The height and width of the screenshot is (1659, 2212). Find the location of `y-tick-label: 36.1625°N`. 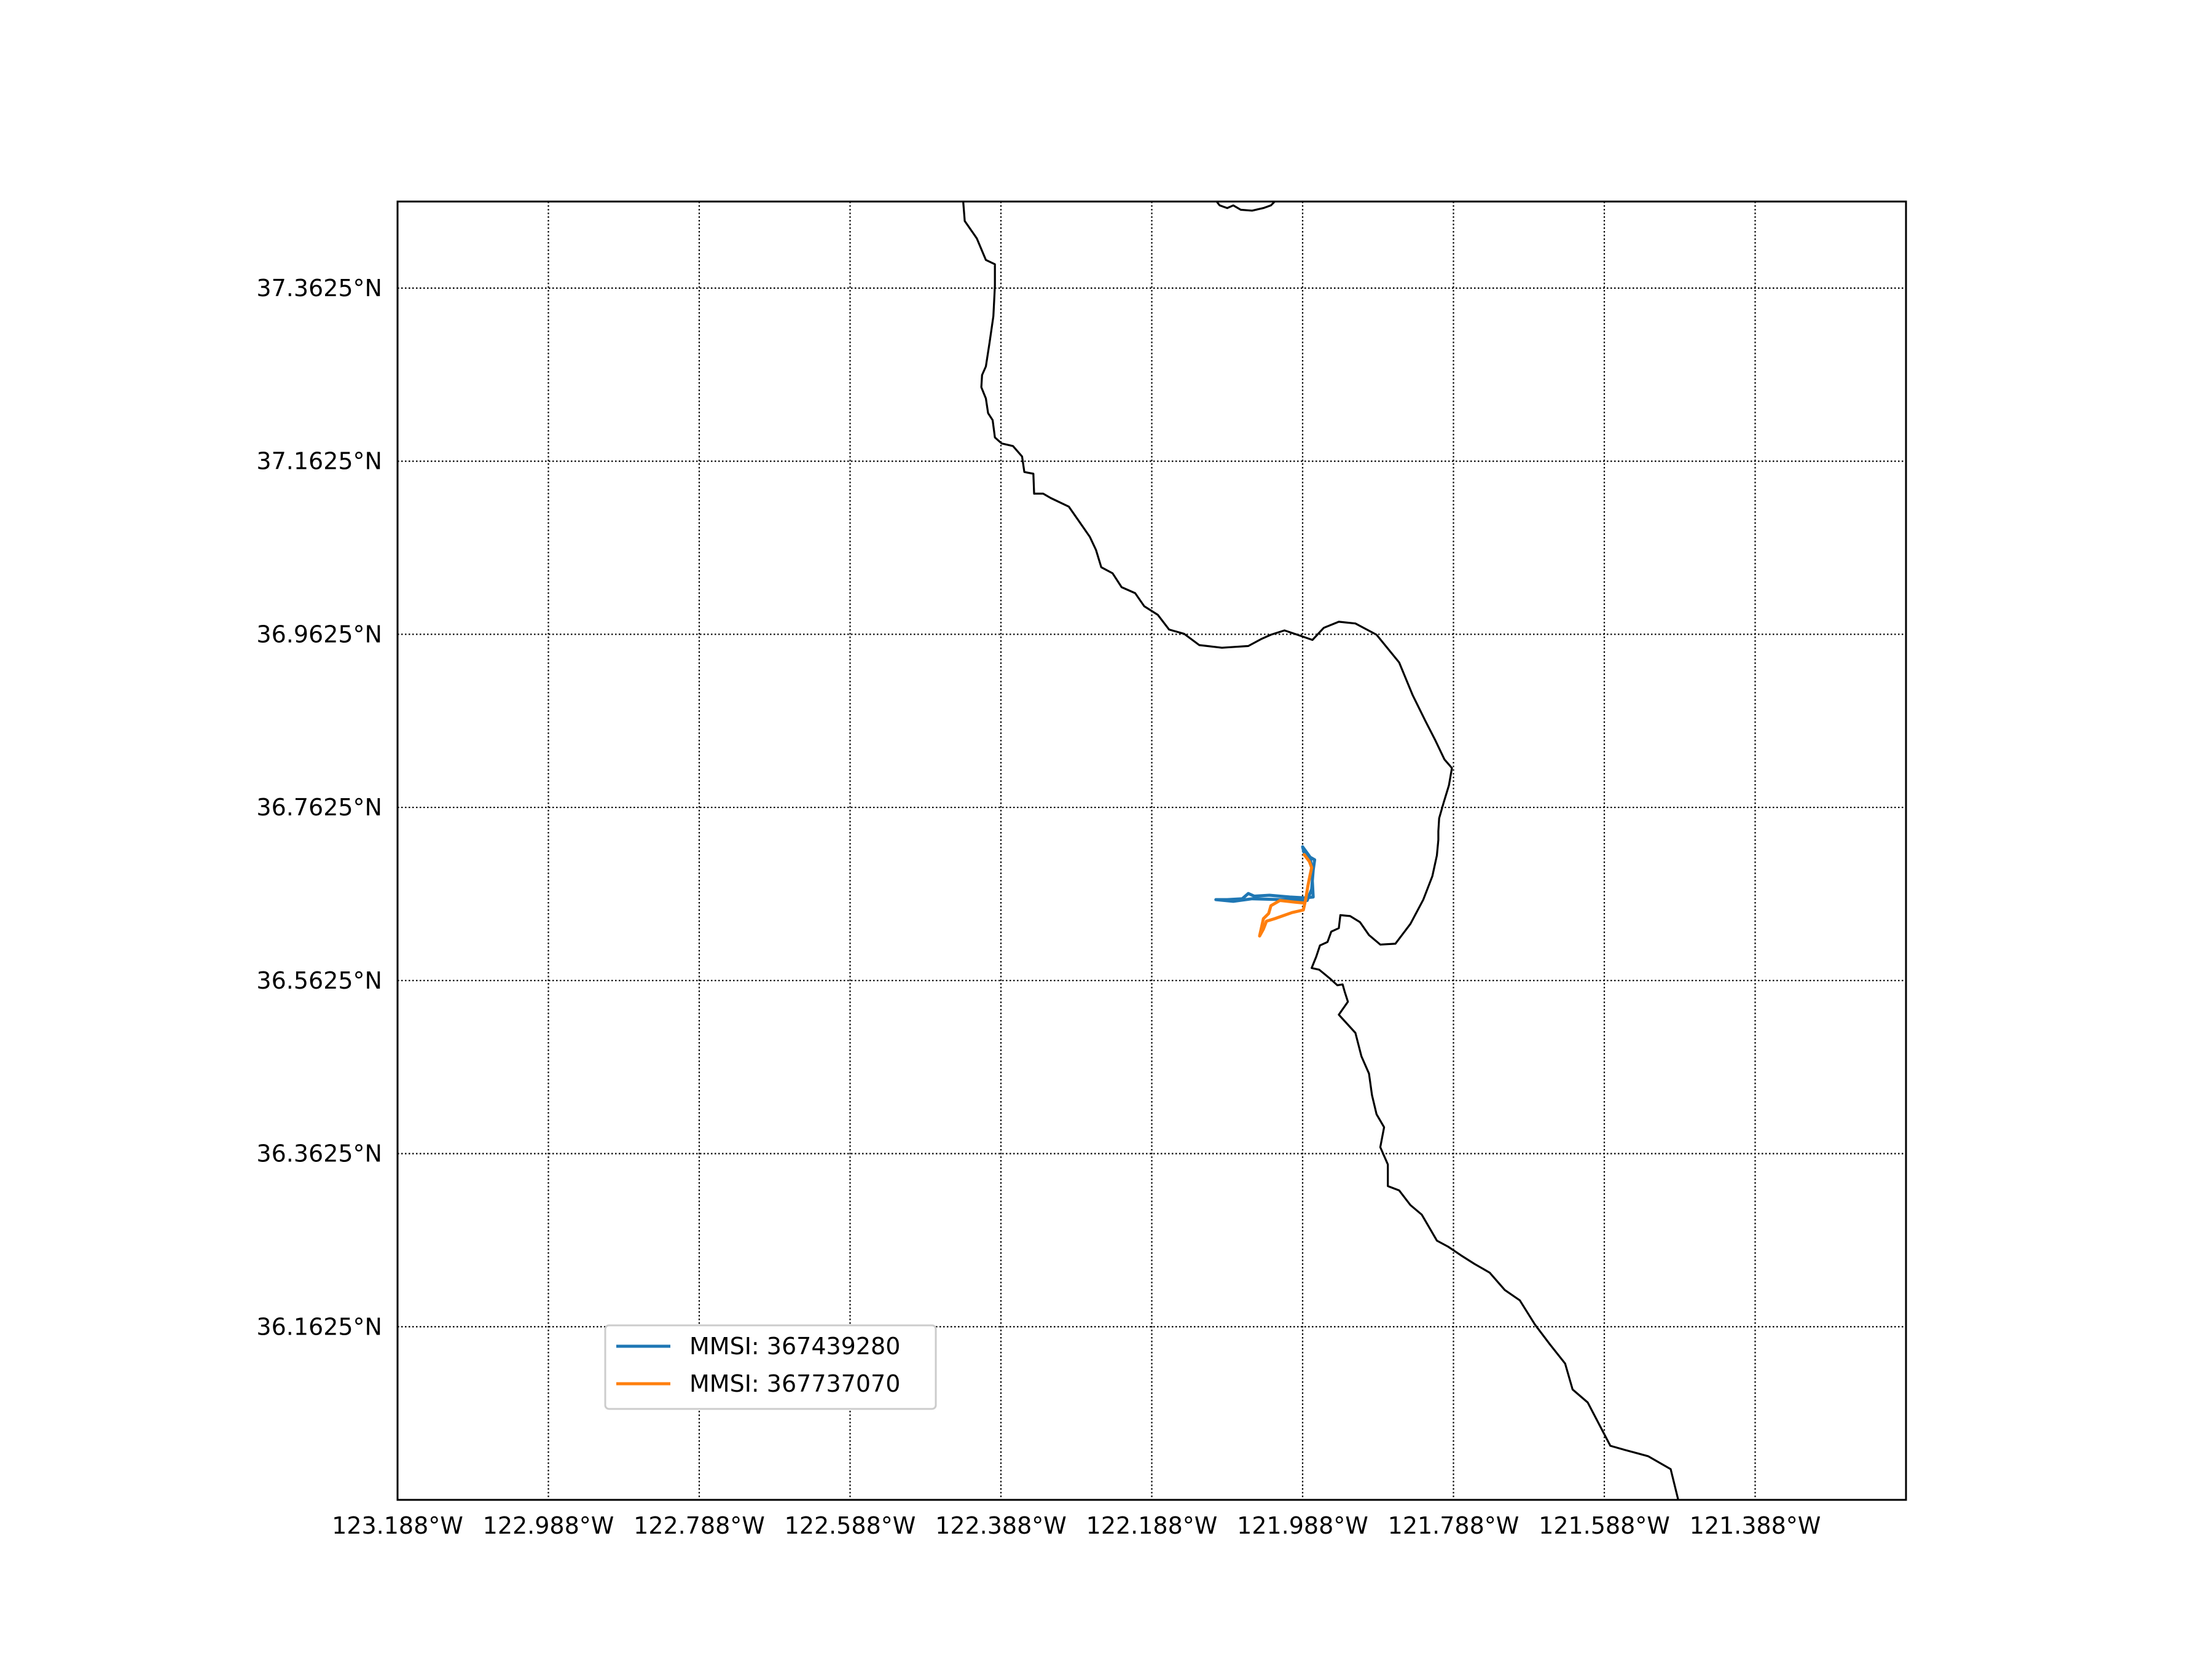

y-tick-label: 36.1625°N is located at coordinates (319, 1326).